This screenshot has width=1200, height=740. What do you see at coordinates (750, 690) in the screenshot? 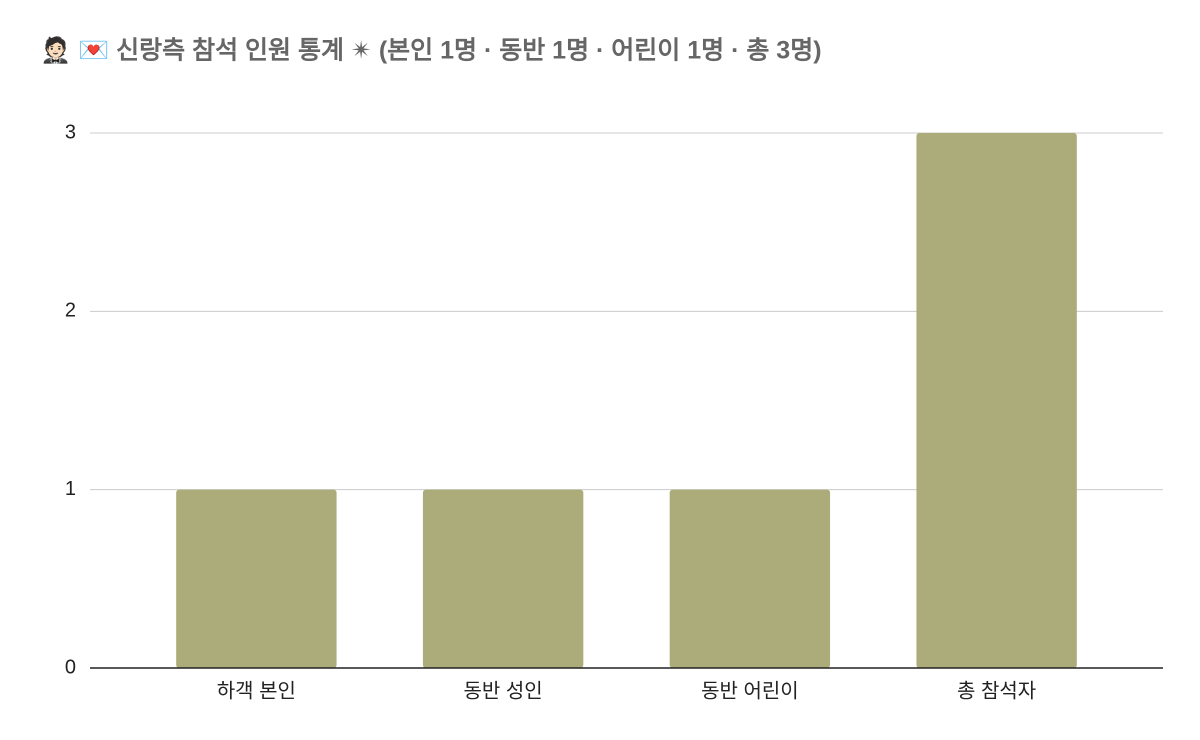
I see `x-tick-label: 동반 어린이` at bounding box center [750, 690].